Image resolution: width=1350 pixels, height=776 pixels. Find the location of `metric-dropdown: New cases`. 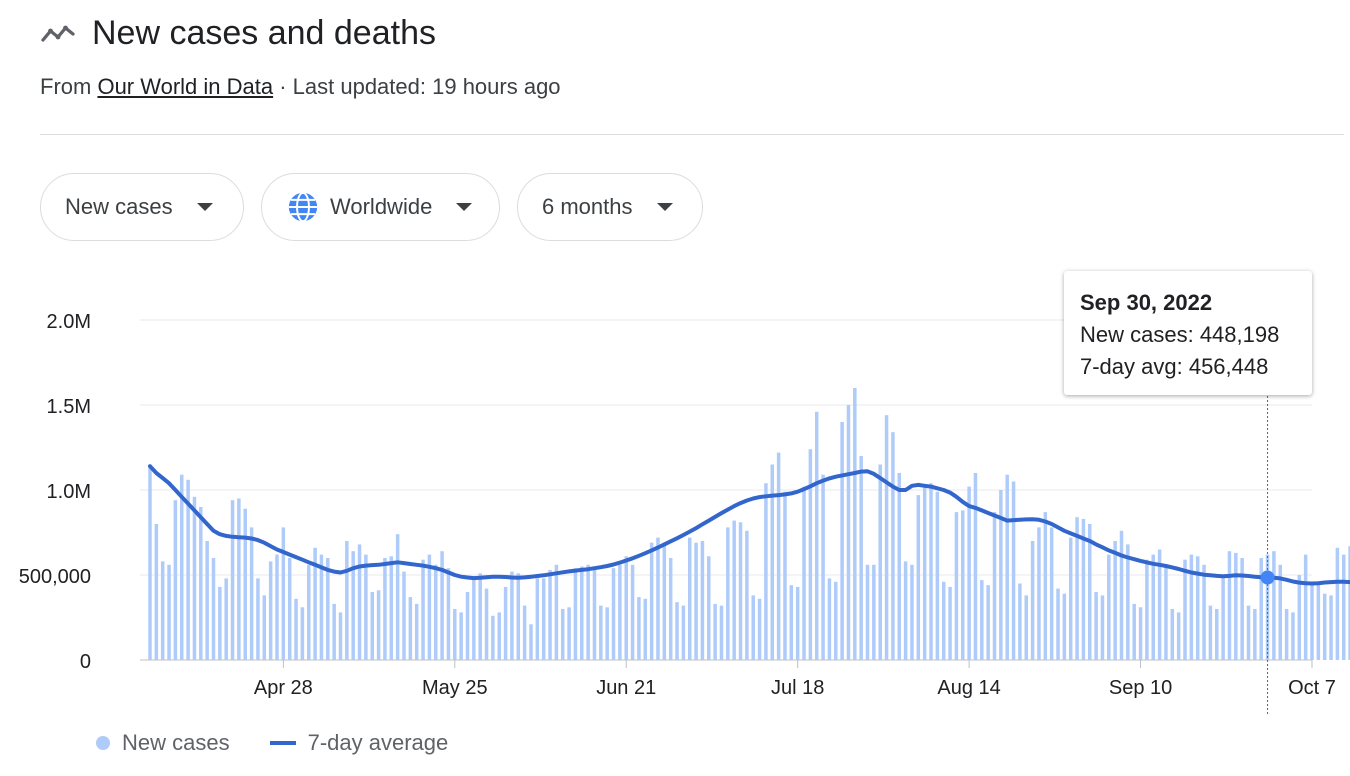

metric-dropdown: New cases is located at coordinates (142, 207).